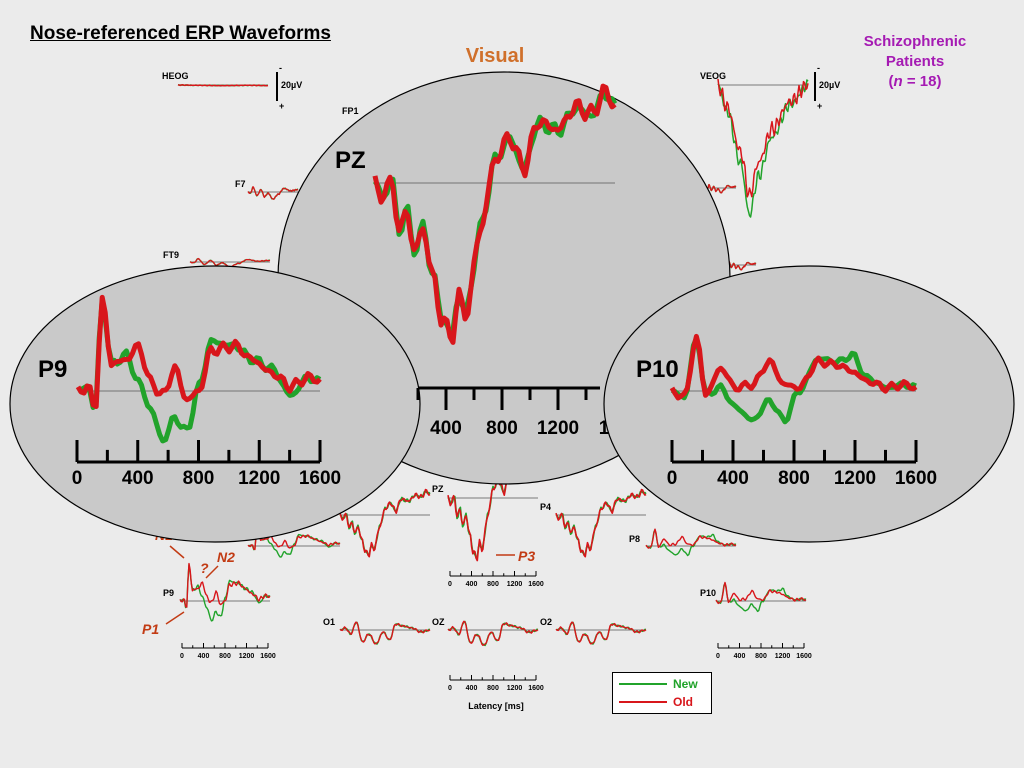 Image resolution: width=1024 pixels, height=768 pixels. I want to click on o1-wave-old, so click(385, 633).